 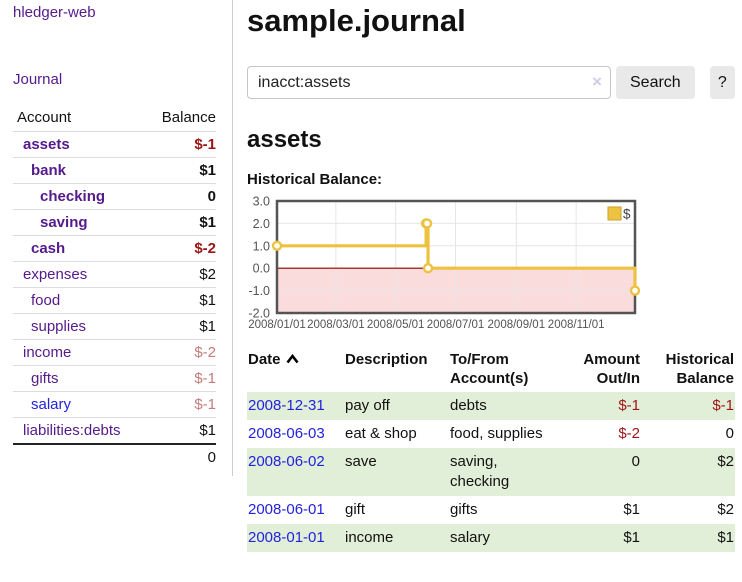 I want to click on transaction-date-link: 2008-06-02, so click(x=286, y=461).